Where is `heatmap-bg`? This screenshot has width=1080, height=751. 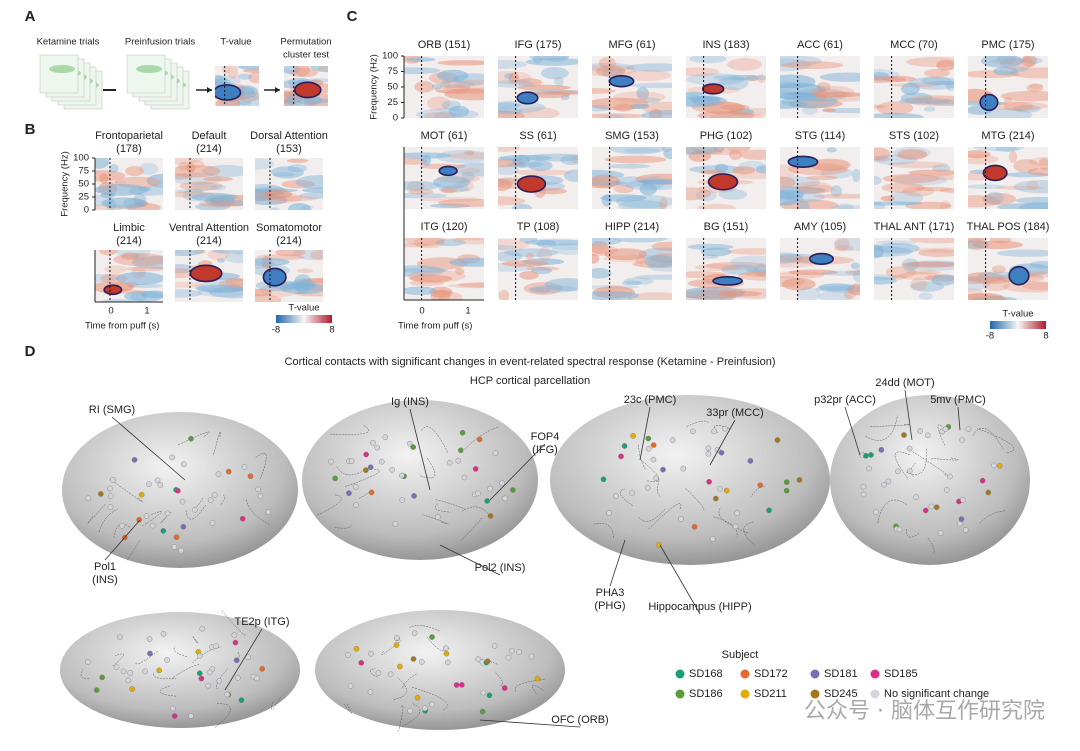
heatmap-bg is located at coordinates (538, 269).